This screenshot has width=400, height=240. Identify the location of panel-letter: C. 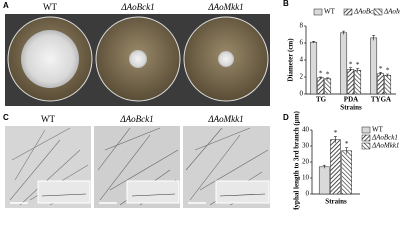
(6, 117).